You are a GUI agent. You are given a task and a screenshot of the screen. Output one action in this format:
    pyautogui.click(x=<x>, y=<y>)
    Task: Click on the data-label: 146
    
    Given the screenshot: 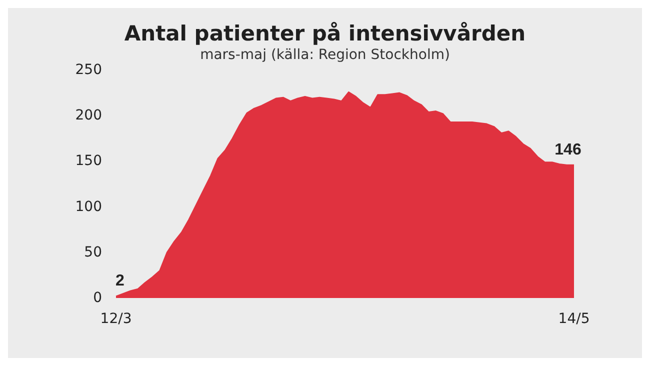 What is the action you would take?
    pyautogui.click(x=568, y=149)
    